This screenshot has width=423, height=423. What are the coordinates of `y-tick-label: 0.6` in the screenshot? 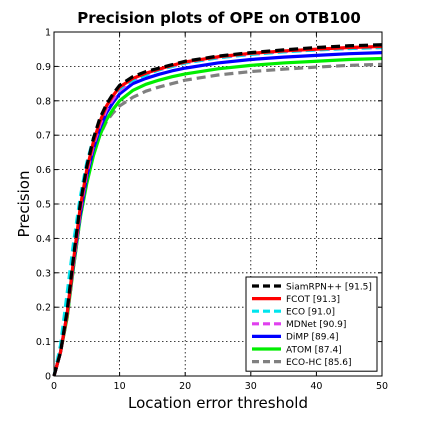 It's located at (43, 170).